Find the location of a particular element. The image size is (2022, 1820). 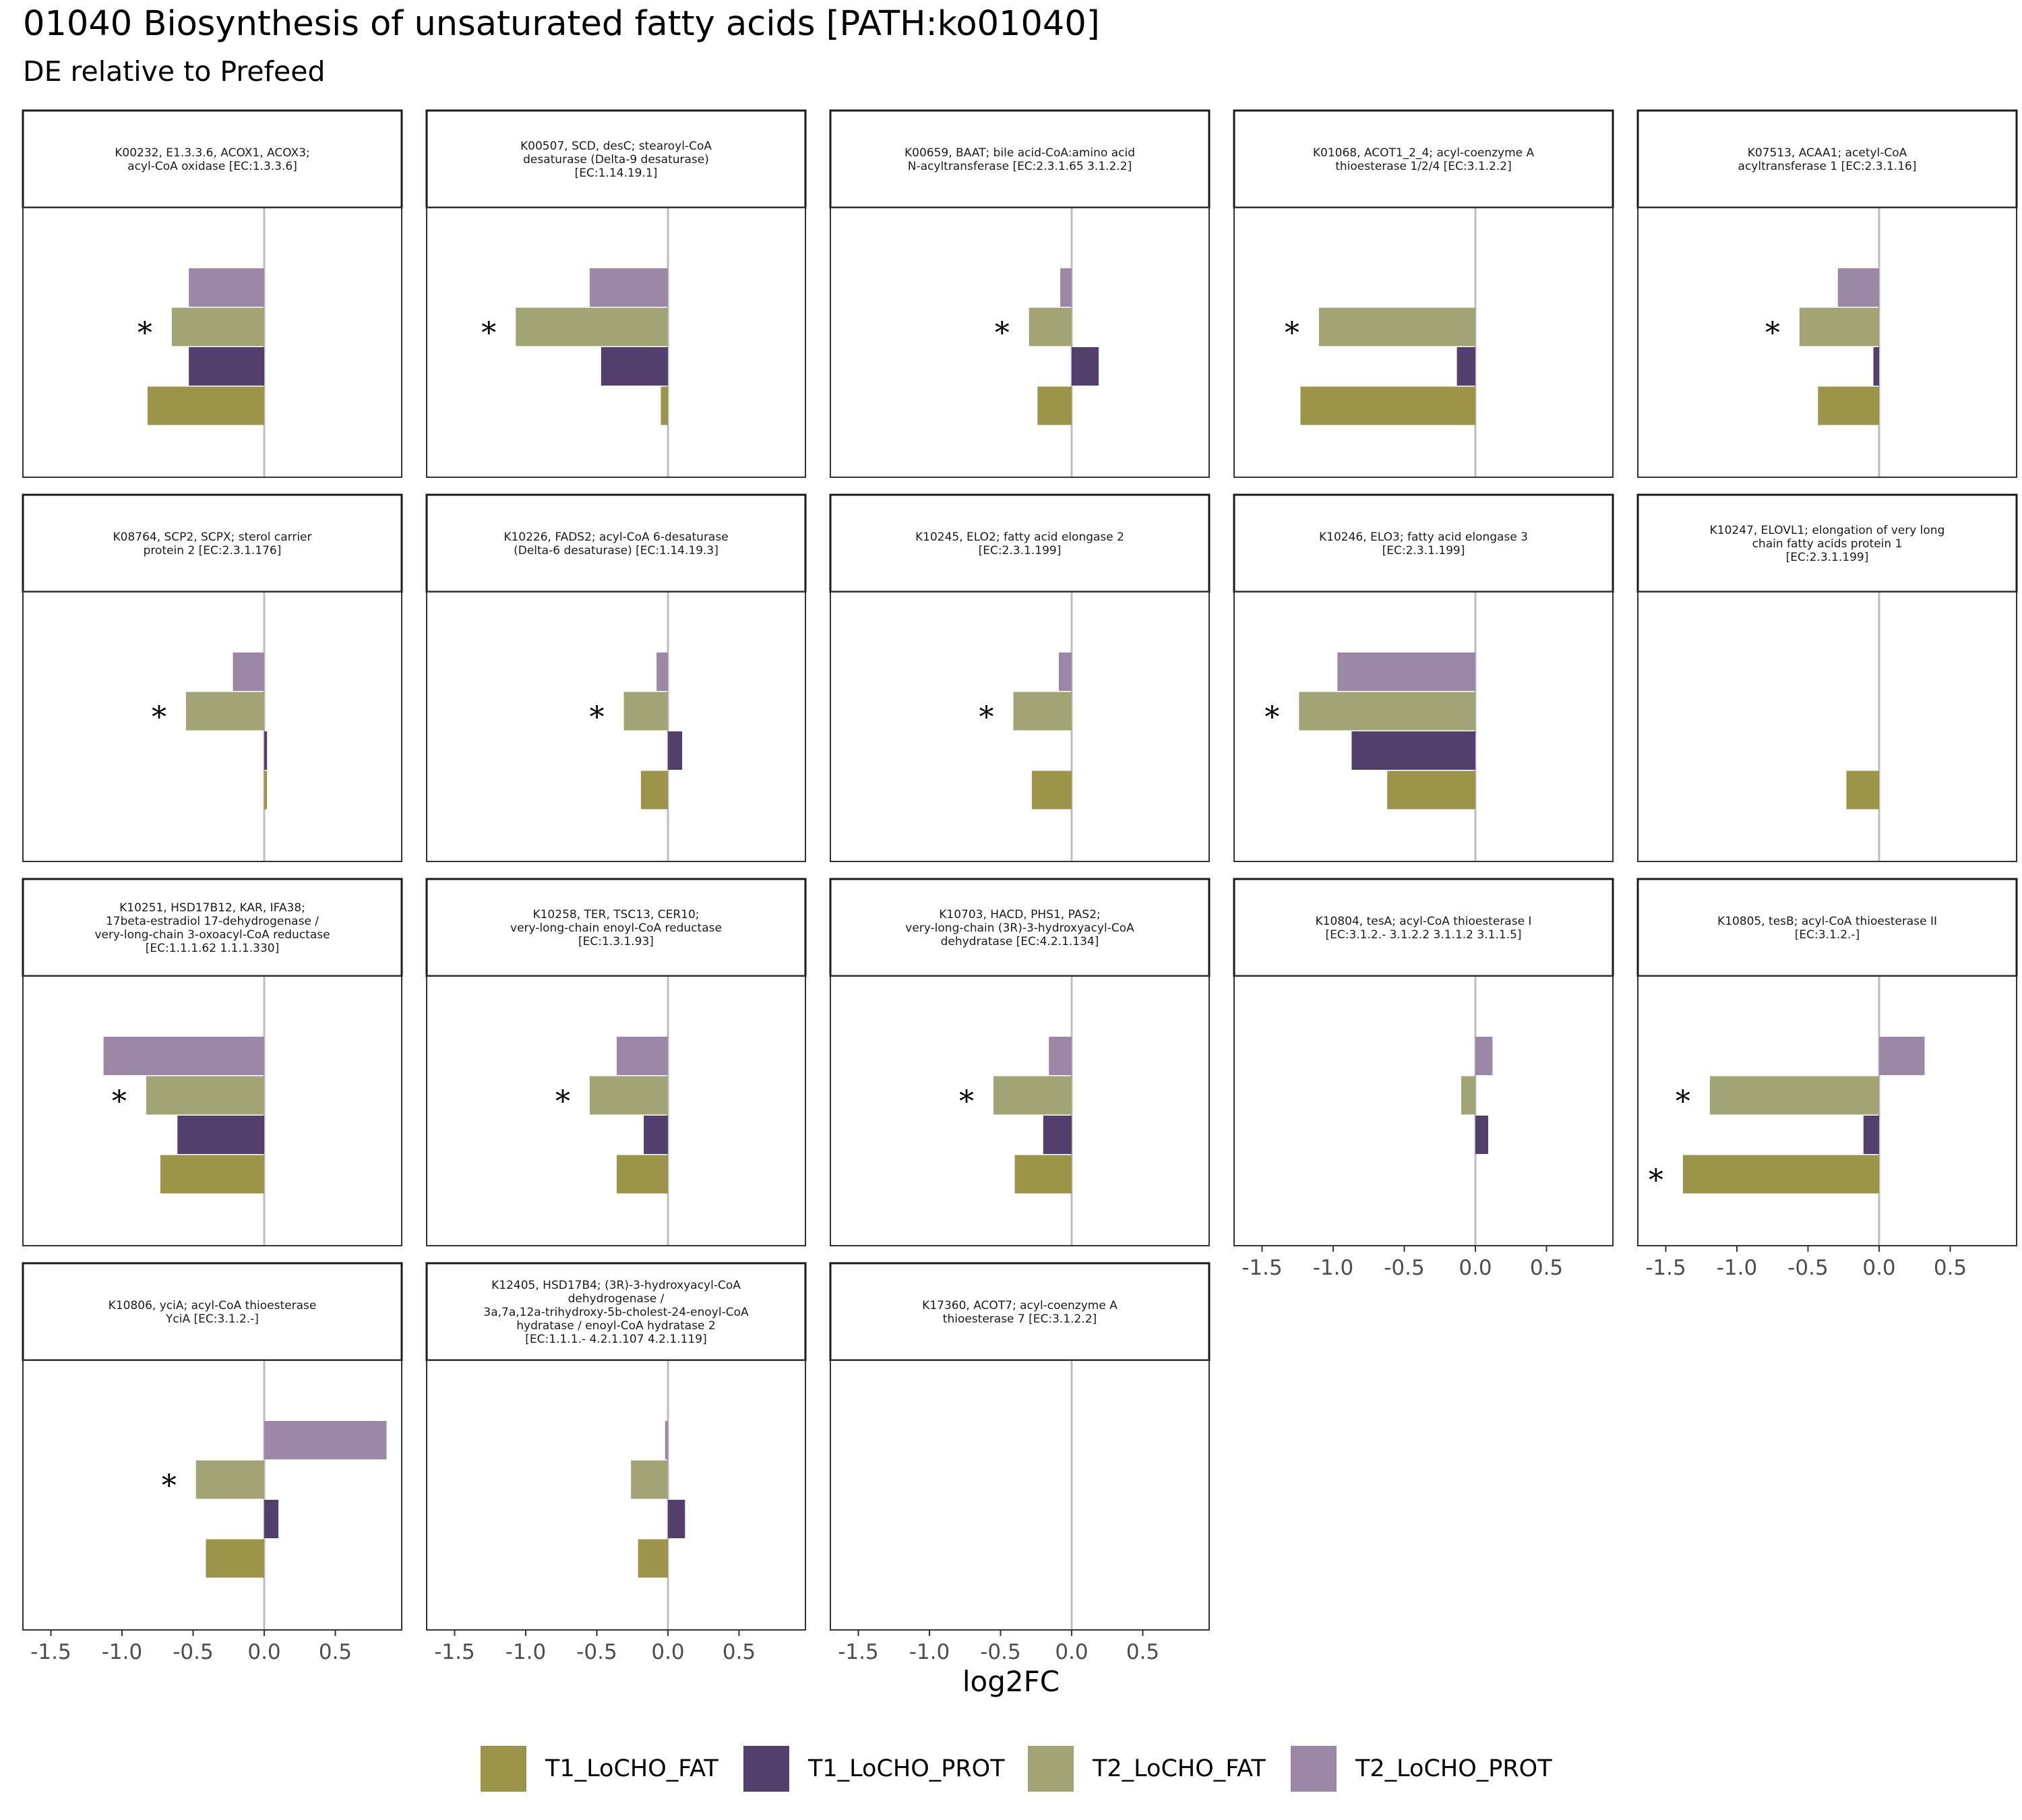

legend-label: T1_LoCHO_FAT is located at coordinates (631, 1768).